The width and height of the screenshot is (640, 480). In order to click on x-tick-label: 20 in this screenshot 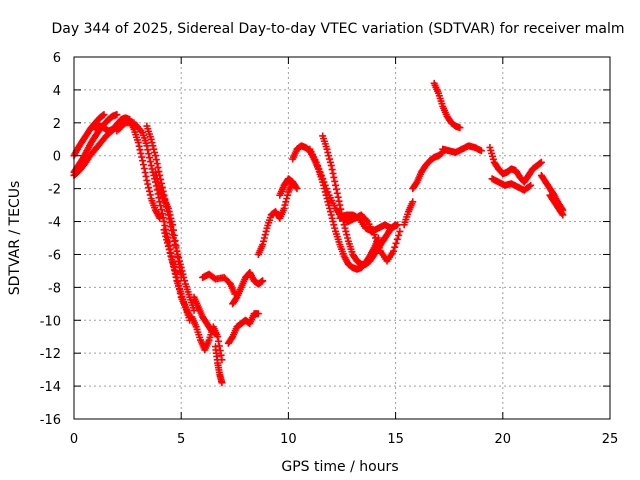, I will do `click(503, 439)`.